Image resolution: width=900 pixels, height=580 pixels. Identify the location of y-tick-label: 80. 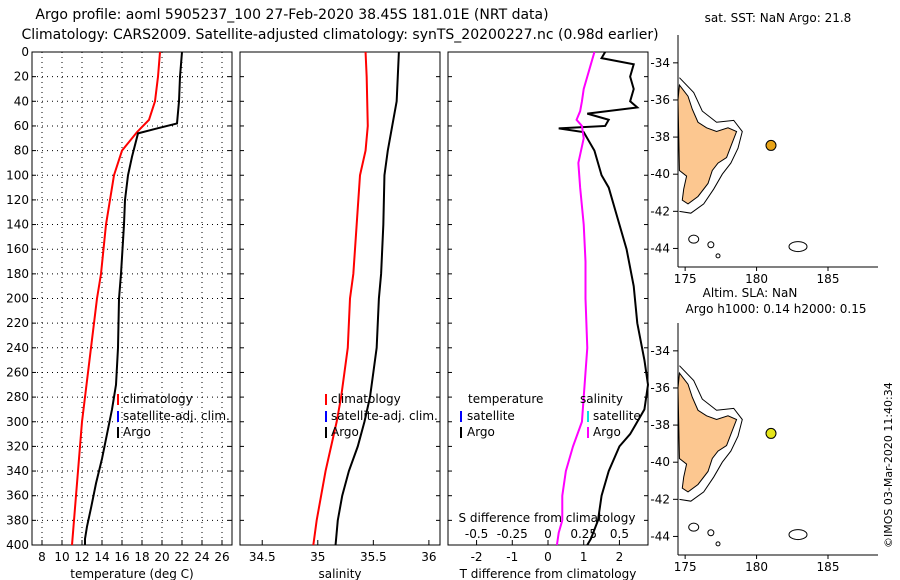
(21, 151).